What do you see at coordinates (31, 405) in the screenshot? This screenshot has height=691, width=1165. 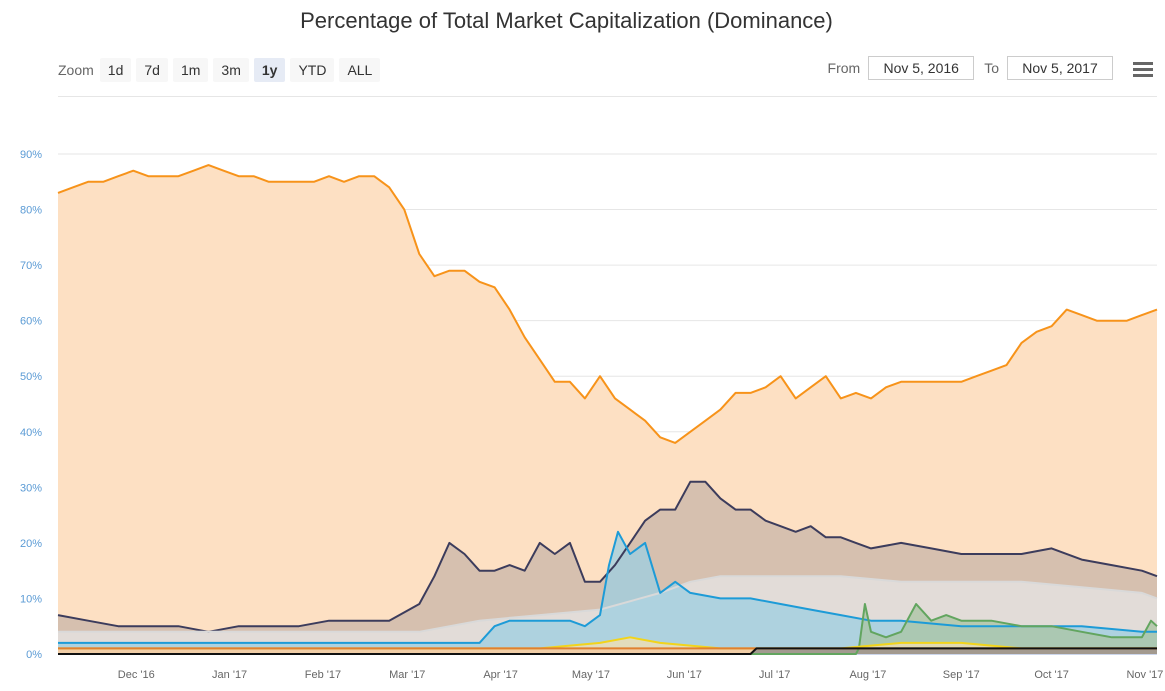 I see `y-axis-ticks: 0% 10% 20% 30% 40% 50% 60% 70% 80% 90%` at bounding box center [31, 405].